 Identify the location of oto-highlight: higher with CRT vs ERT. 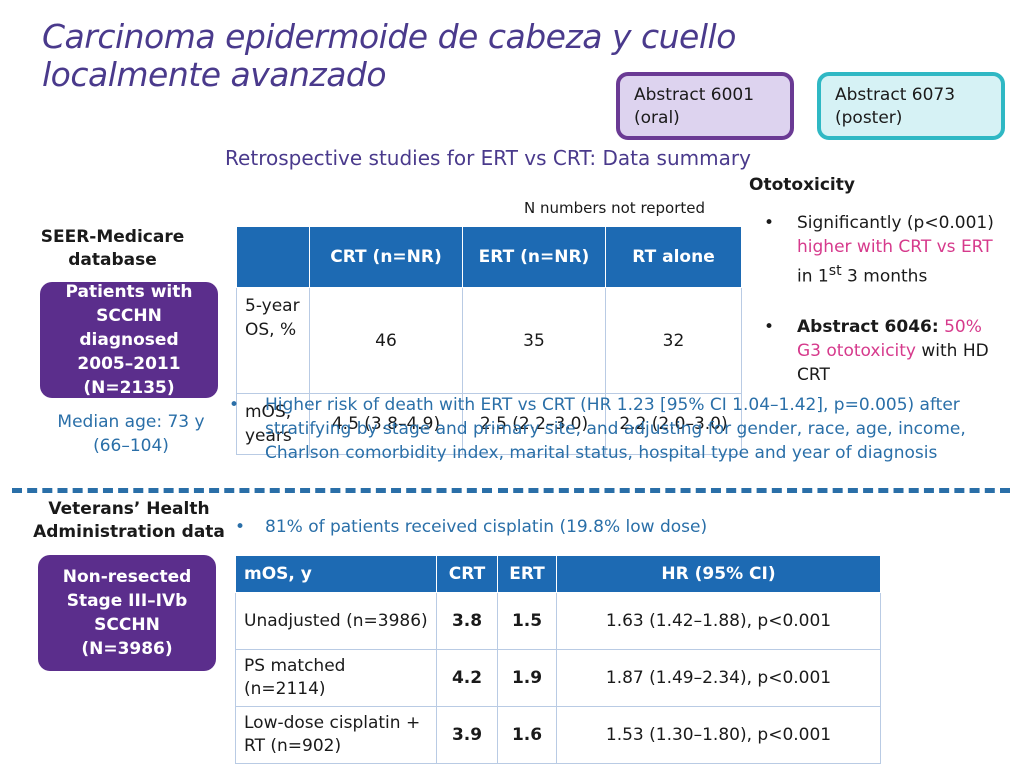
(895, 247).